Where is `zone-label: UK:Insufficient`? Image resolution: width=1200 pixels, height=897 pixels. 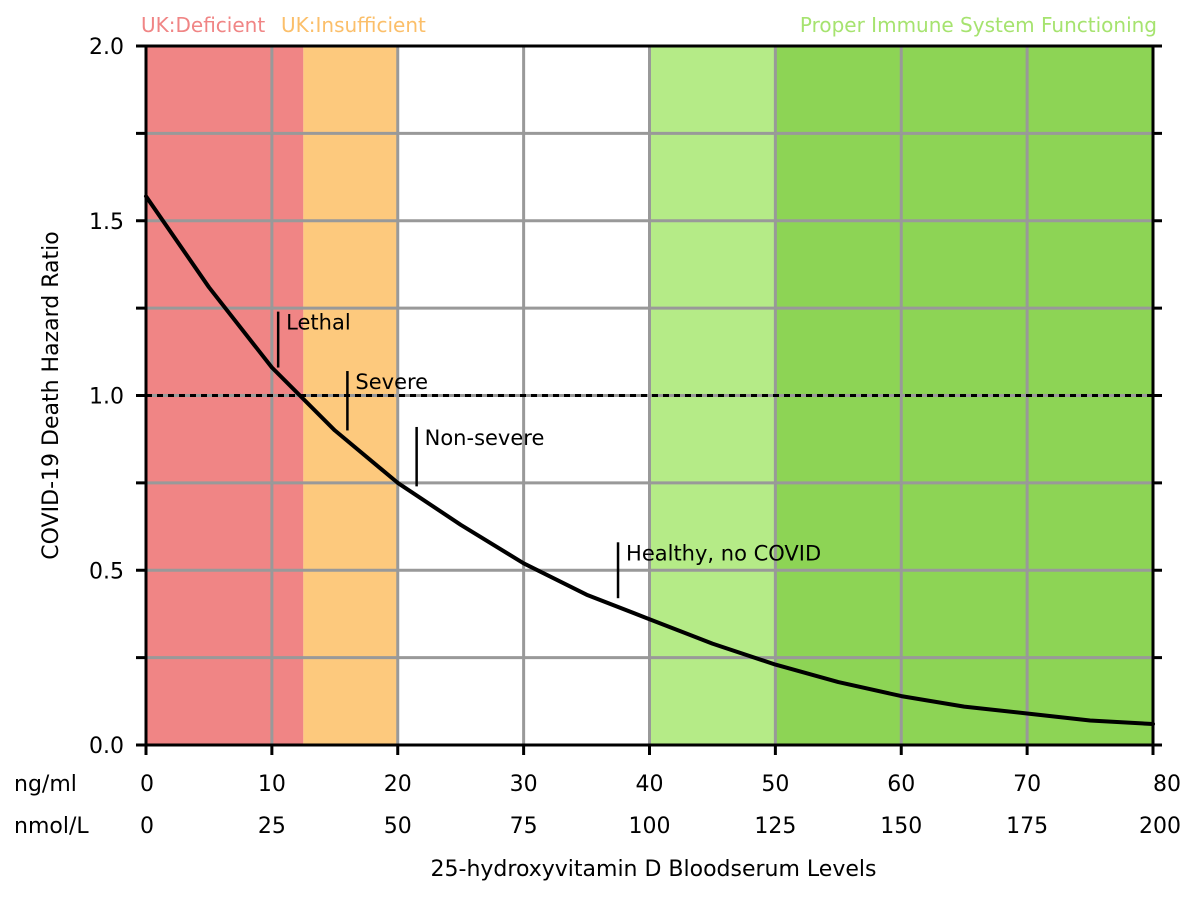
zone-label: UK:Insufficient is located at coordinates (353, 25).